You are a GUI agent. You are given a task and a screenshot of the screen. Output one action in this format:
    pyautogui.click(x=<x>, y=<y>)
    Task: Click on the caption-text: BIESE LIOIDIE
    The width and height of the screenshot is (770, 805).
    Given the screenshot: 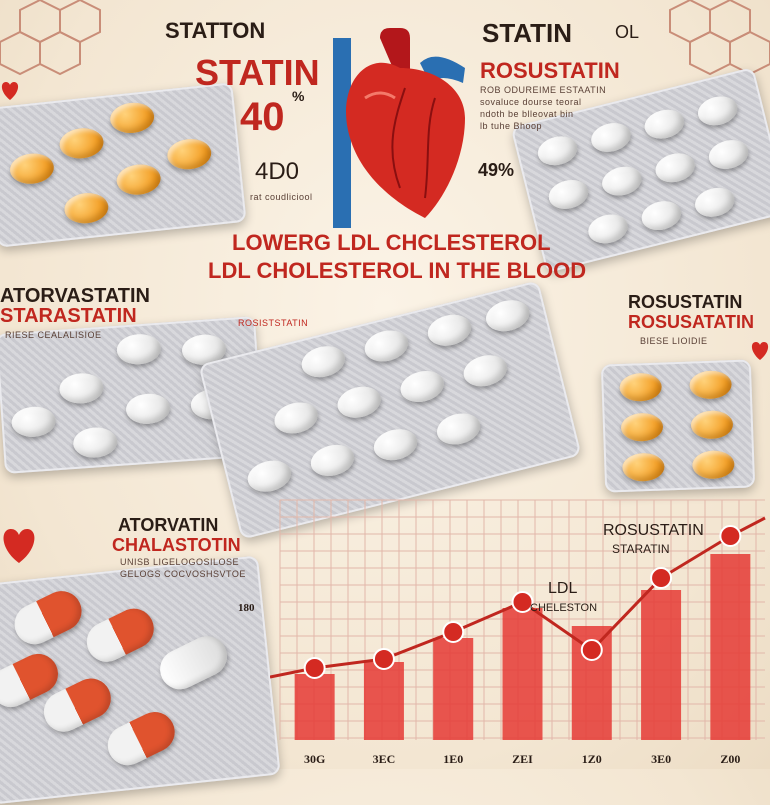 What is the action you would take?
    pyautogui.click(x=674, y=341)
    